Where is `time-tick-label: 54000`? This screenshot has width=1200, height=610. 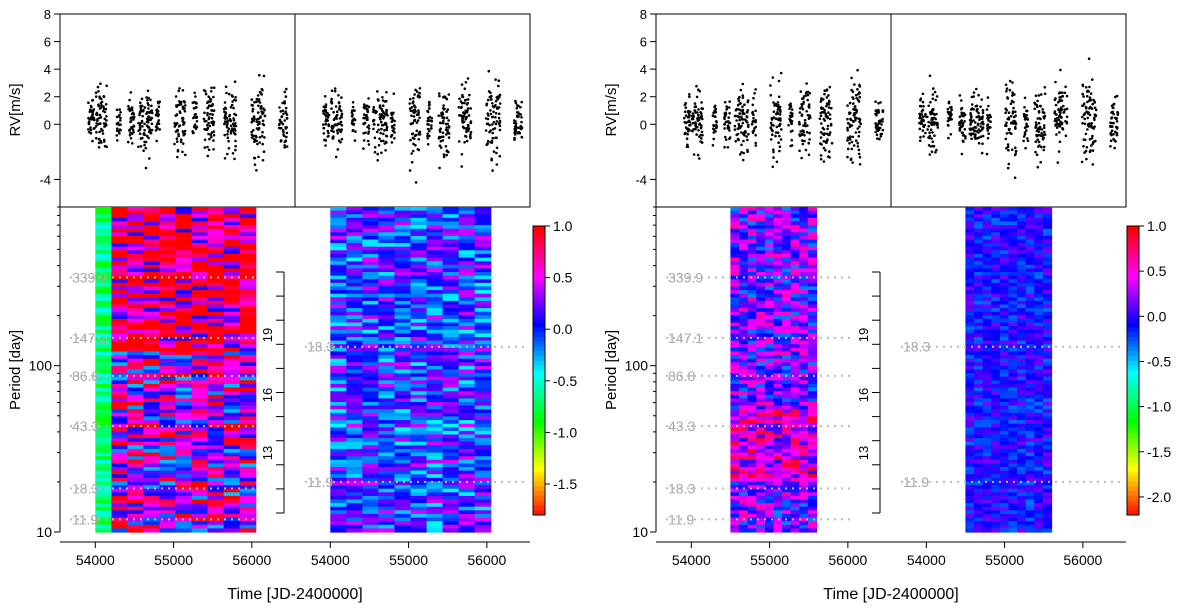
time-tick-label: 54000 is located at coordinates (330, 560).